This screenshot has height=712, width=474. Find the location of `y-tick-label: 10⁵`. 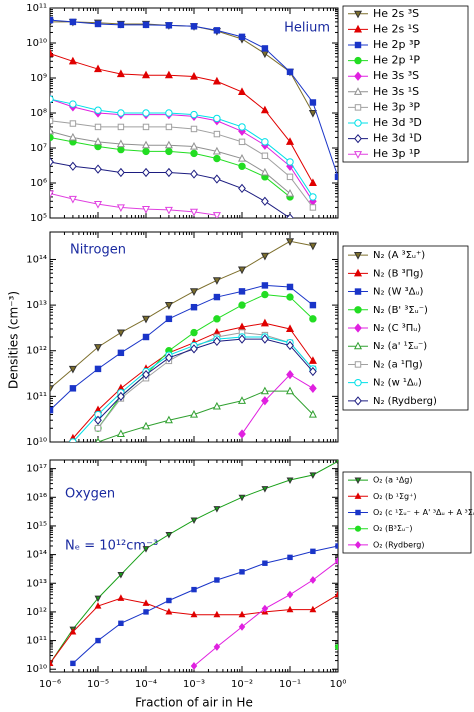

y-tick-label: 10⁵ is located at coordinates (38, 218).